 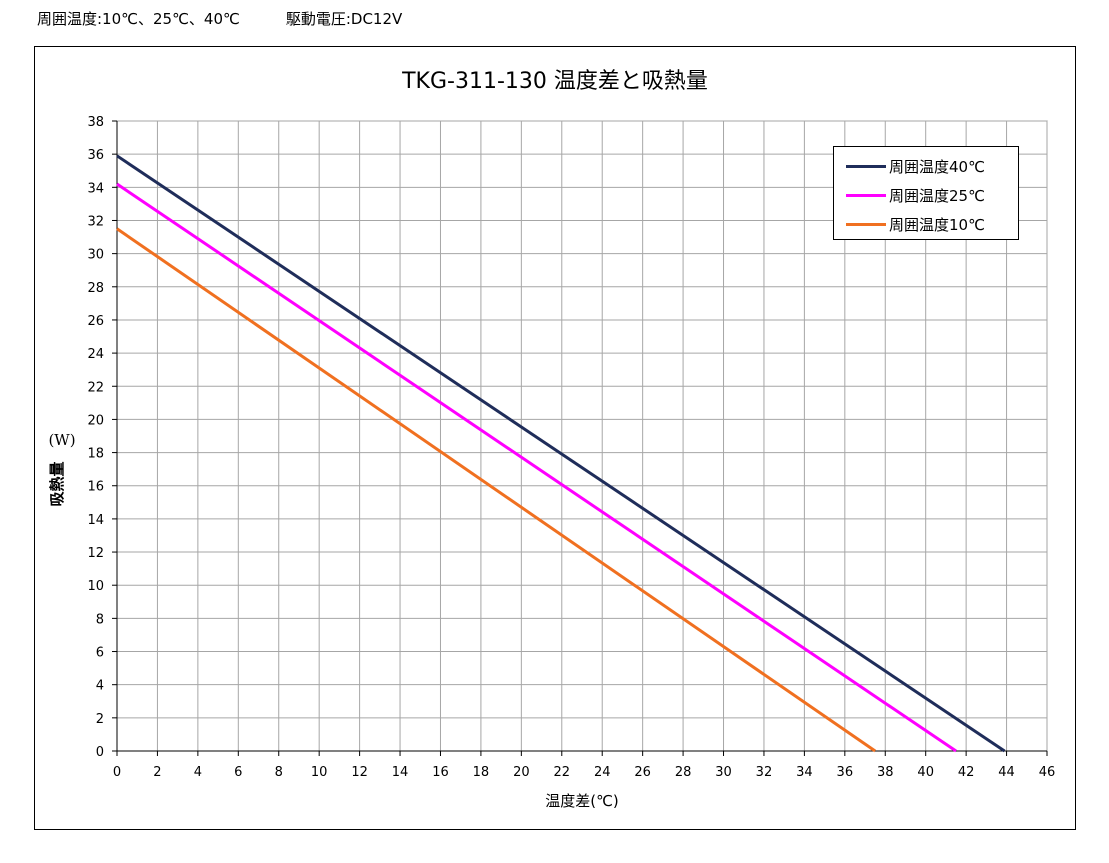 I want to click on y-tick-label: 20, so click(x=95, y=420).